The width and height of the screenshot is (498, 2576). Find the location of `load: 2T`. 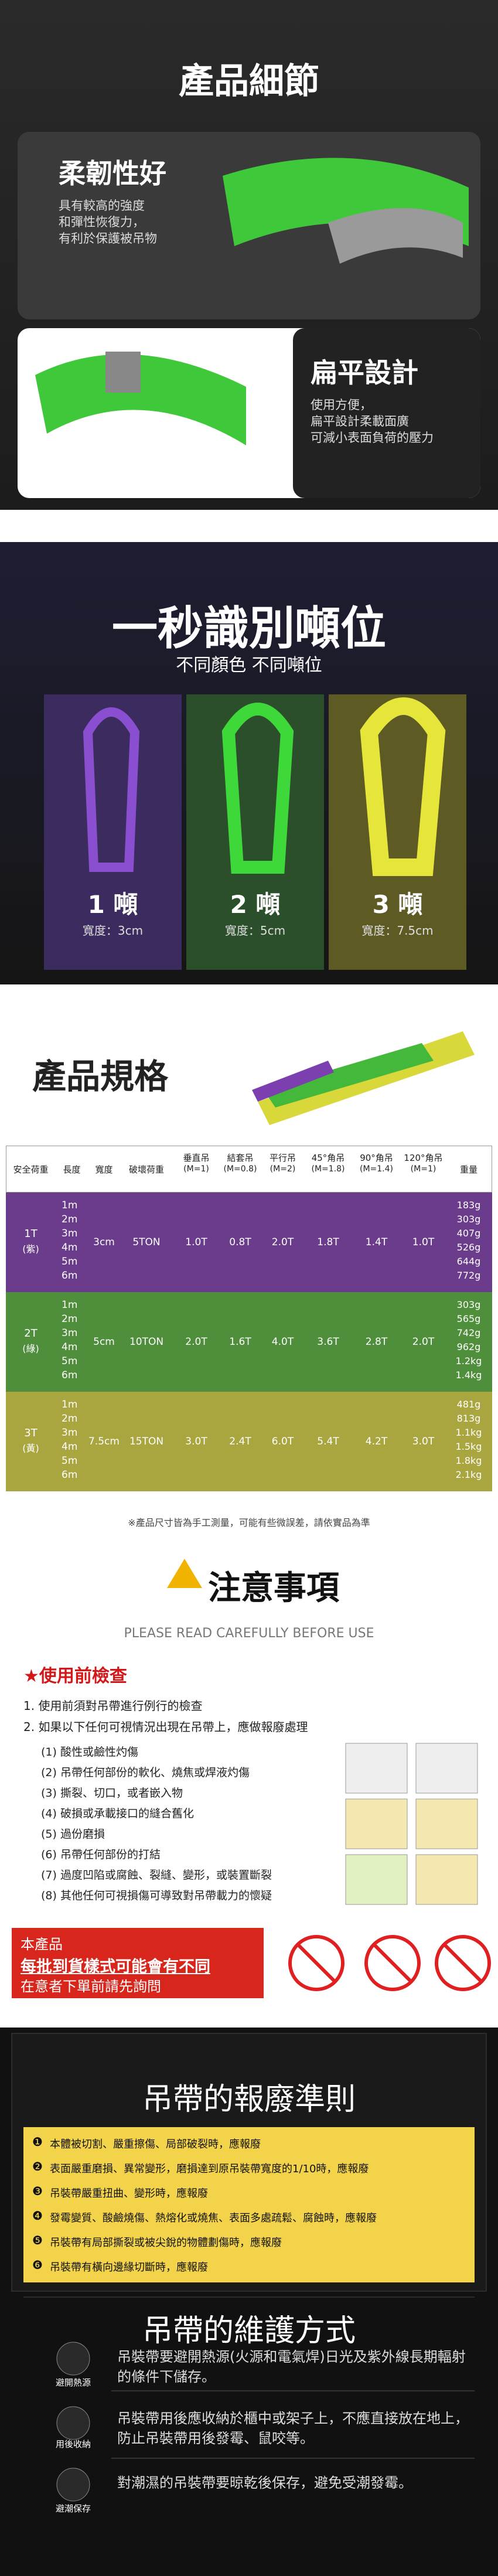

load: 2T is located at coordinates (30, 1333).